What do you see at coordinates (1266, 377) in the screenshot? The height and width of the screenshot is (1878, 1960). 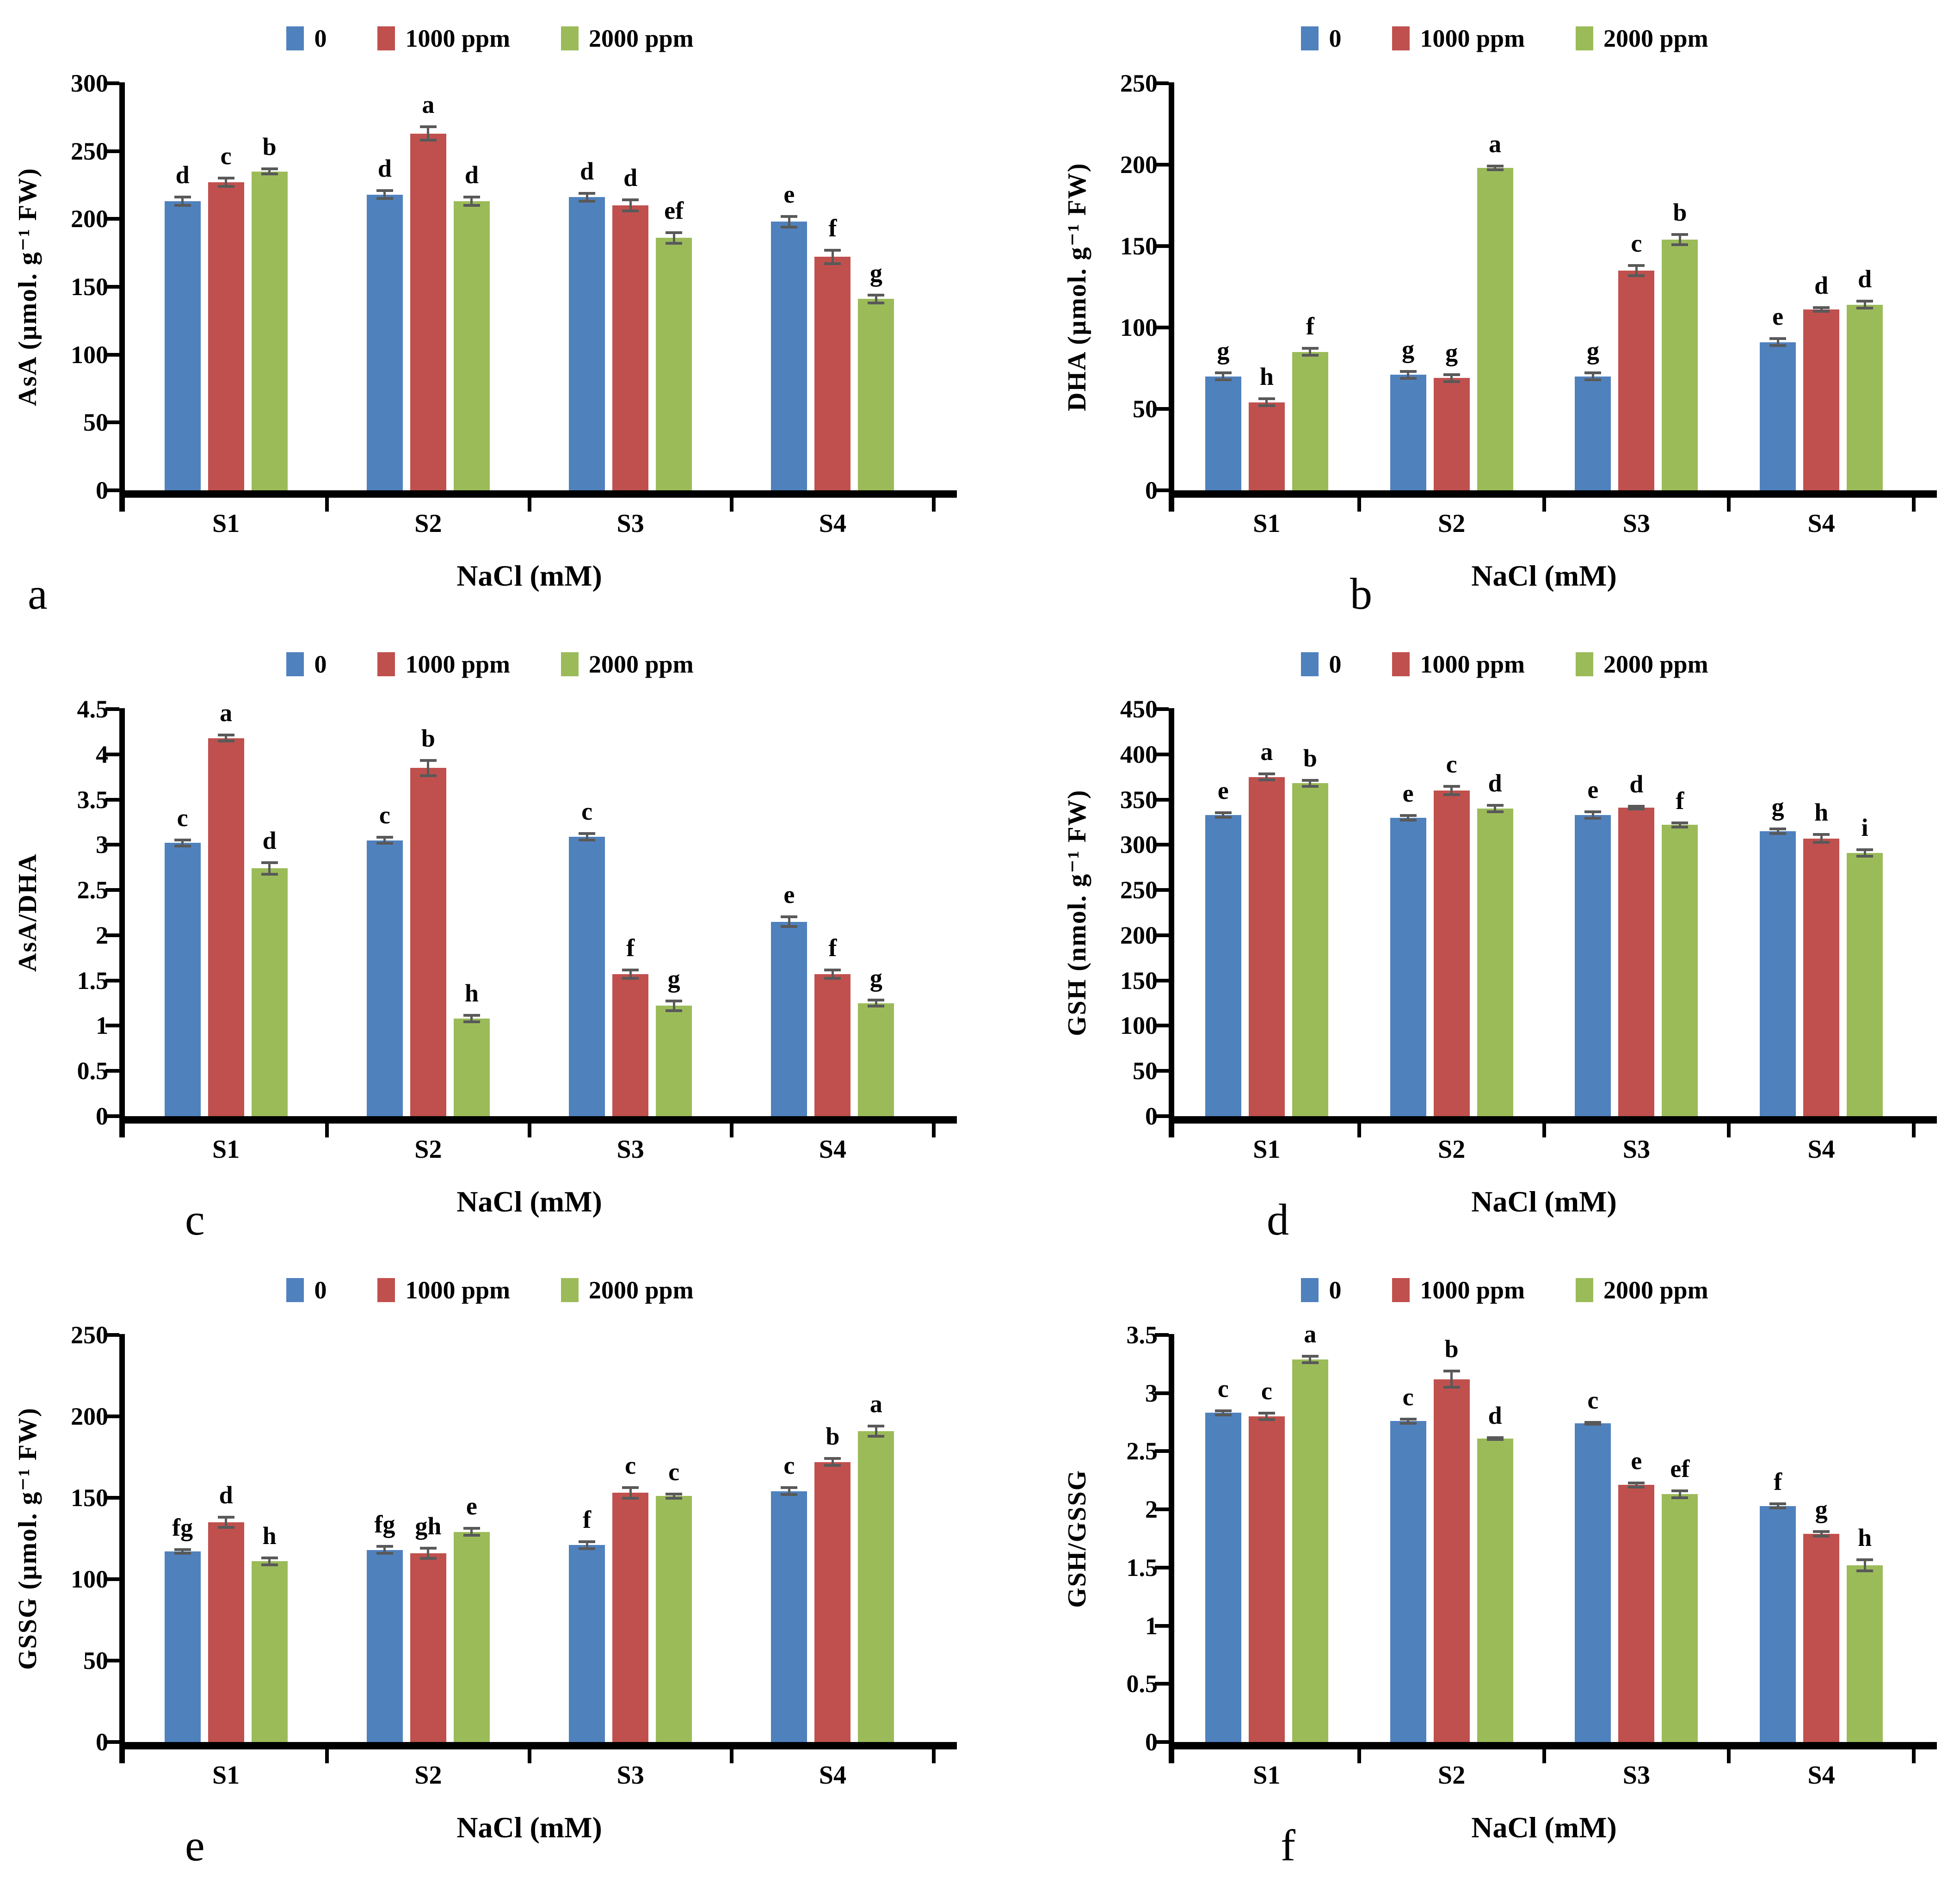 I see `significance-letter: h` at bounding box center [1266, 377].